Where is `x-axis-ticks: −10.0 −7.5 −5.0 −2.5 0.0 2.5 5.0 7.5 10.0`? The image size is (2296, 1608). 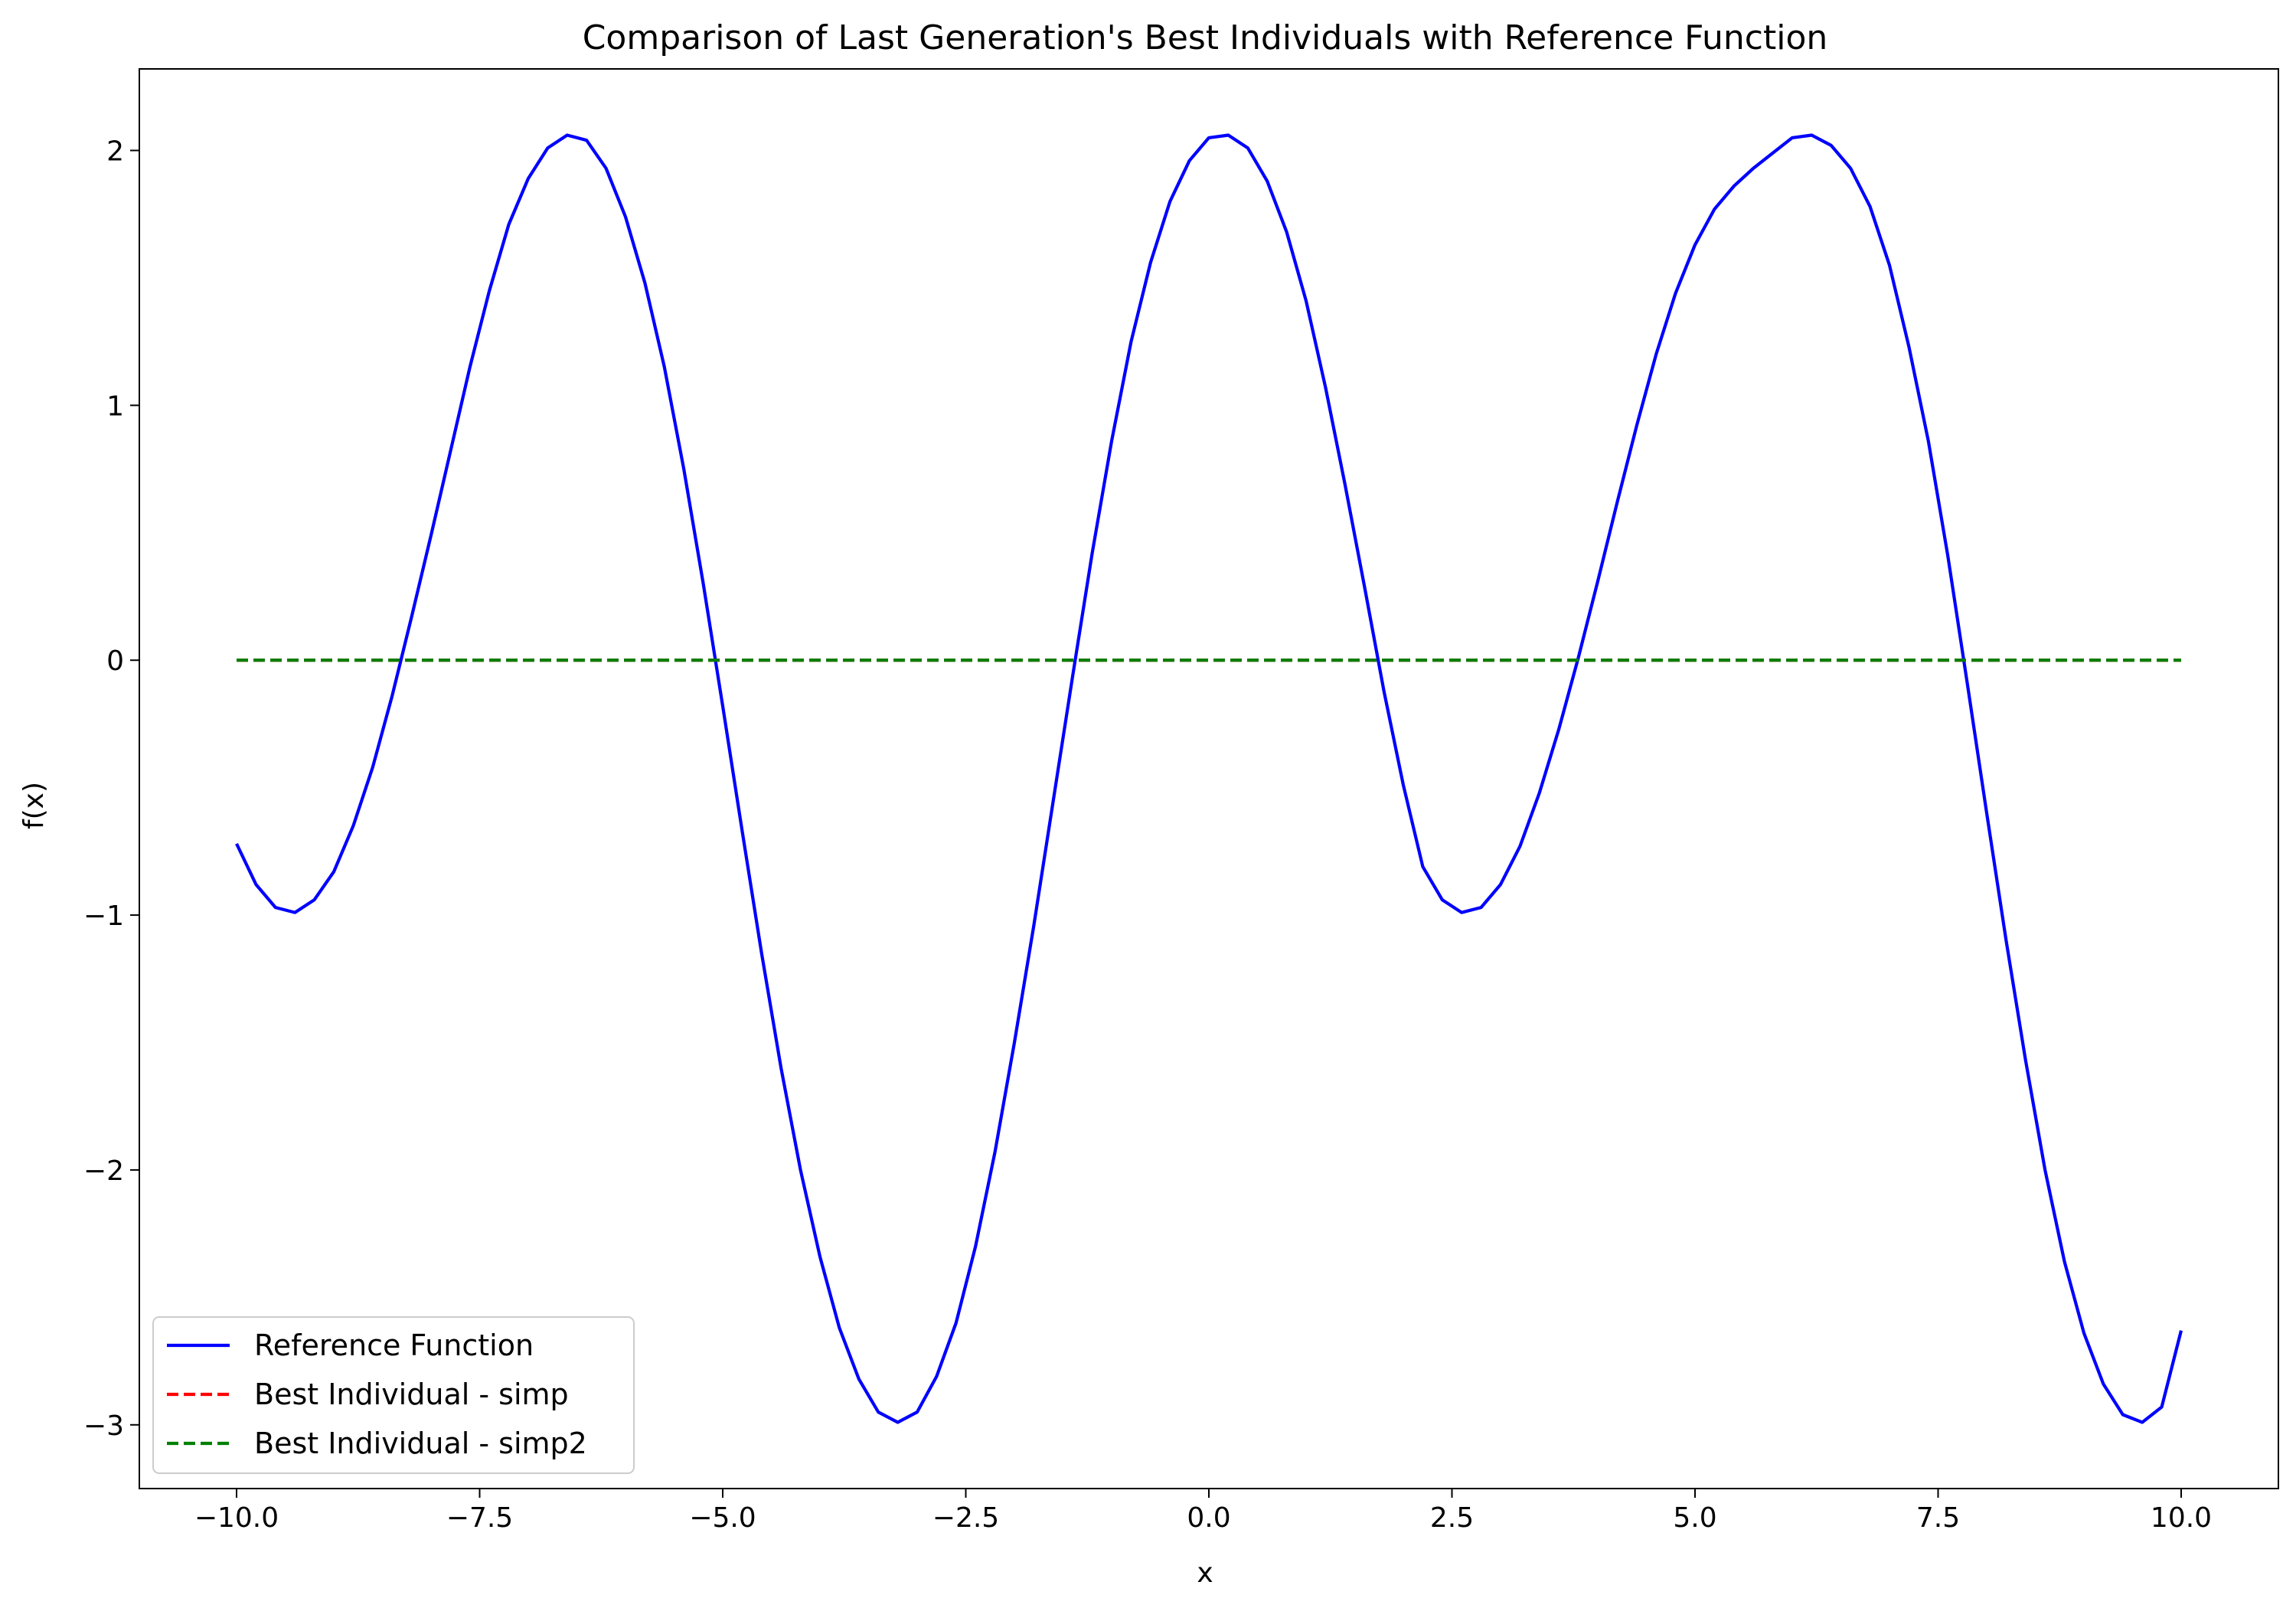 x-axis-ticks: −10.0 −7.5 −5.0 −2.5 0.0 2.5 5.0 7.5 10.0 is located at coordinates (1203, 1511).